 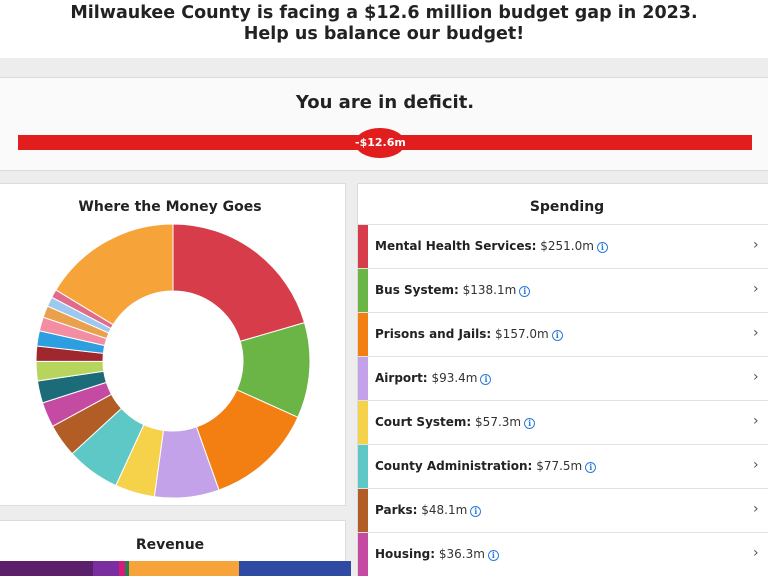 I want to click on spending-row: County Administration: $77.5m i ›, so click(x=563, y=466).